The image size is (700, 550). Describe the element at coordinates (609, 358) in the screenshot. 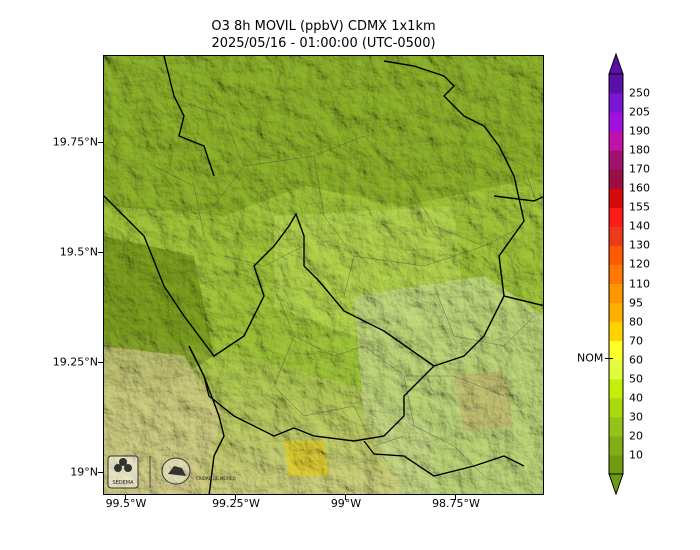

I see `nom-marker-tick` at that location.